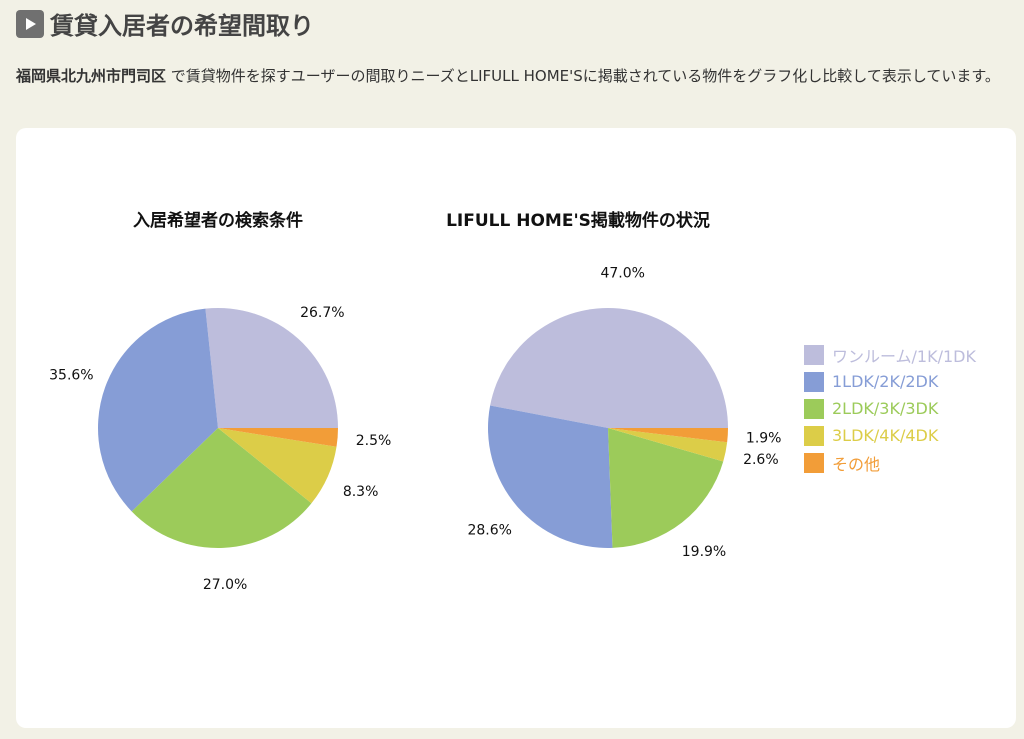 The height and width of the screenshot is (739, 1024). What do you see at coordinates (704, 552) in the screenshot?
I see `data-label: 19.9%` at bounding box center [704, 552].